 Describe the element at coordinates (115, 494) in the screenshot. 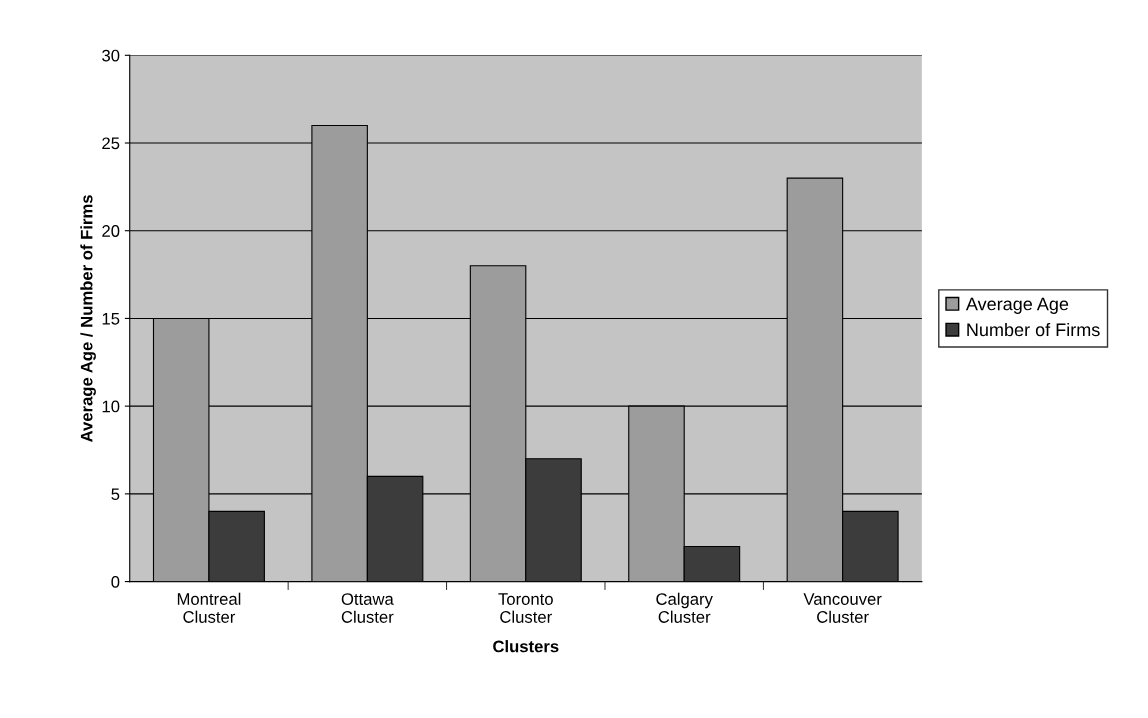

I see `y-tick-label: 5` at that location.